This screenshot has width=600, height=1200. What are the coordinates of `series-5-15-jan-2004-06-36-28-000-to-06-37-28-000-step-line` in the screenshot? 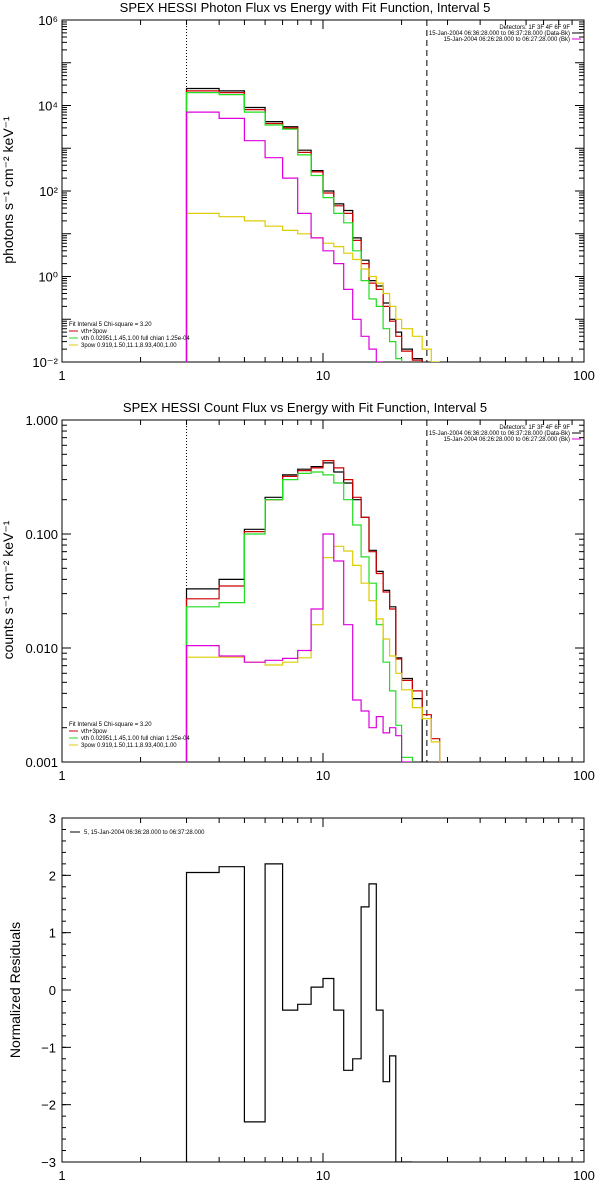 It's located at (299, 1012).